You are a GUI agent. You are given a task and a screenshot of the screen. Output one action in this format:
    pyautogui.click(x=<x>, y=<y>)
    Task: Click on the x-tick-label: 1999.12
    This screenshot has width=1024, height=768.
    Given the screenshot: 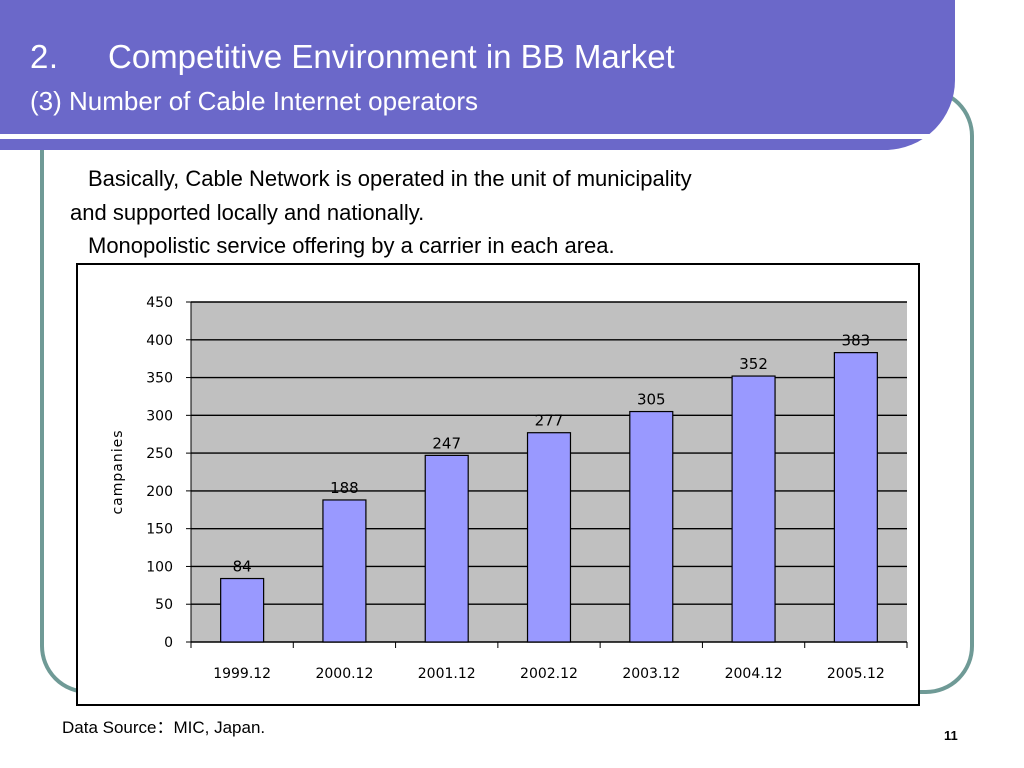 What is the action you would take?
    pyautogui.click(x=242, y=674)
    